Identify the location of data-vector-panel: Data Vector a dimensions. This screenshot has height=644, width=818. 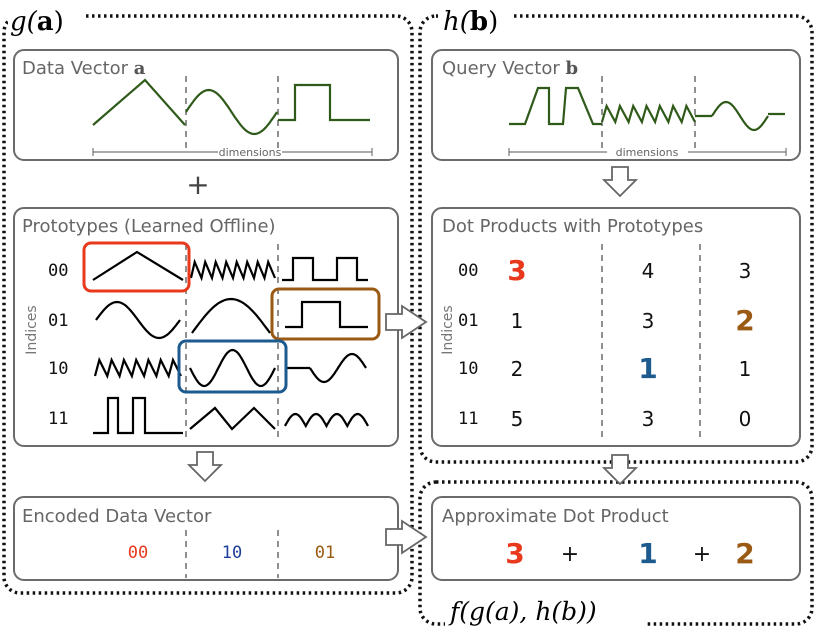
(206, 105).